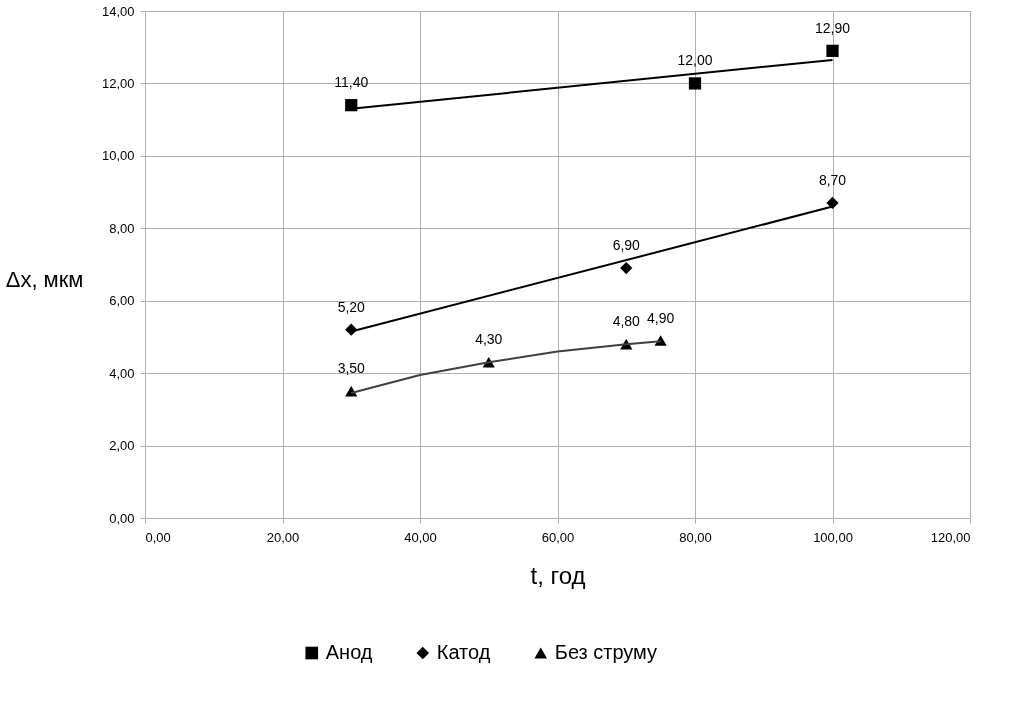 The image size is (1019, 702). I want to click on y-tick-label: 2,00, so click(122, 446).